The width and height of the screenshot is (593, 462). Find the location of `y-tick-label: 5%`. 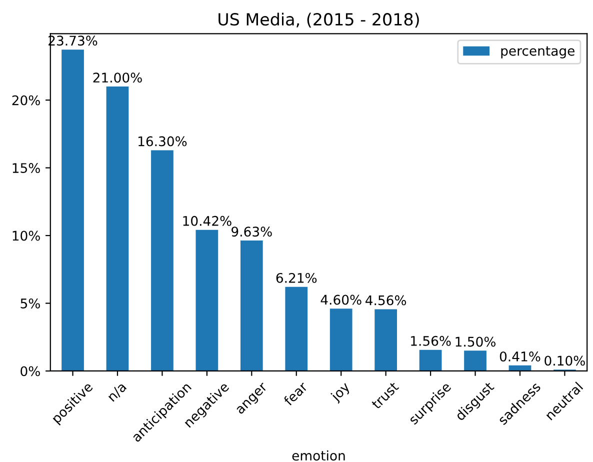

y-tick-label: 5% is located at coordinates (30, 303).